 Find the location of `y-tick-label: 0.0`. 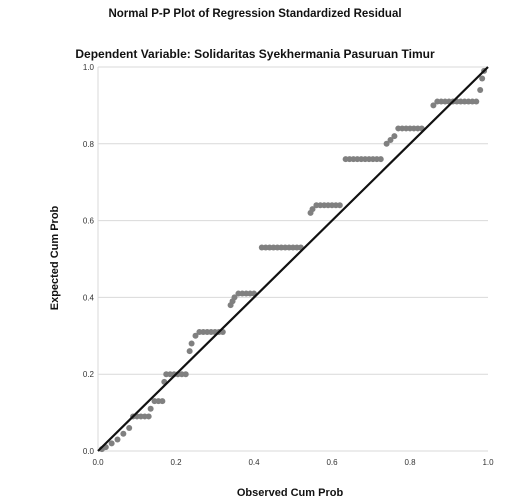

y-tick-label: 0.0 is located at coordinates (89, 451).